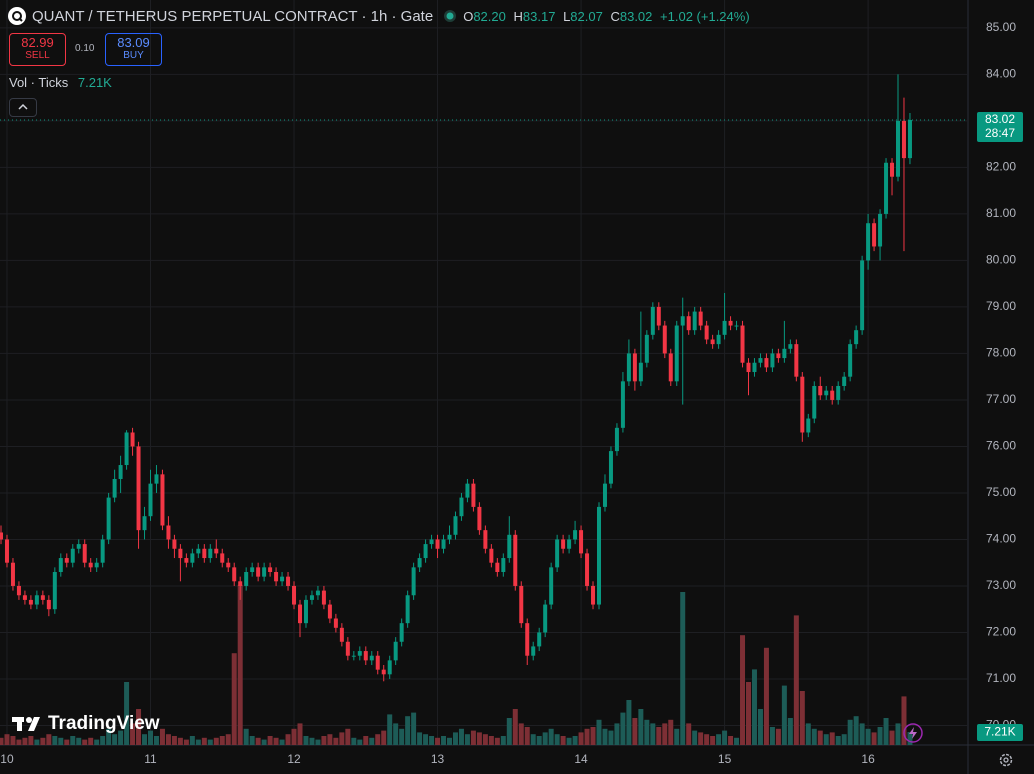  What do you see at coordinates (39, 82) in the screenshot?
I see `indicator-name: Vol · Ticks` at bounding box center [39, 82].